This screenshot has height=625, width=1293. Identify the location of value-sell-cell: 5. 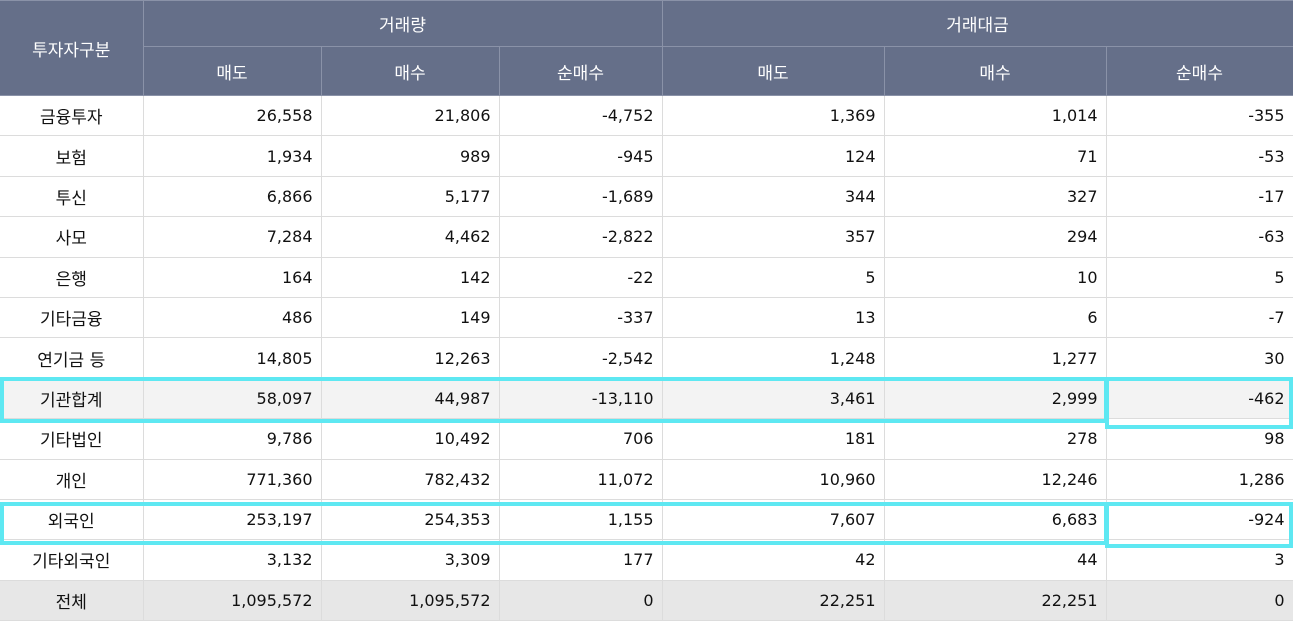
(773, 277).